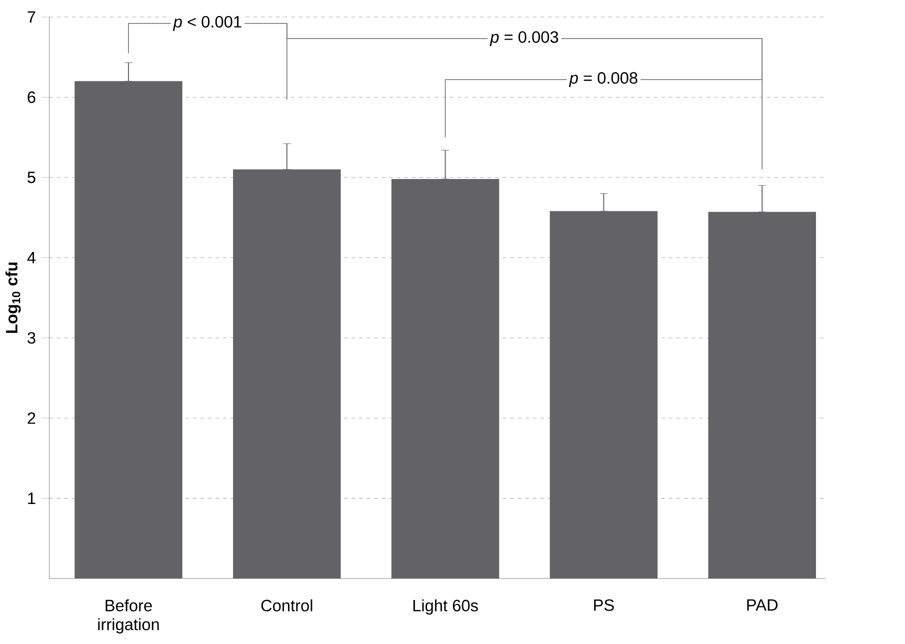 This screenshot has height=644, width=905. What do you see at coordinates (32, 17) in the screenshot?
I see `y-tick-label: 7` at bounding box center [32, 17].